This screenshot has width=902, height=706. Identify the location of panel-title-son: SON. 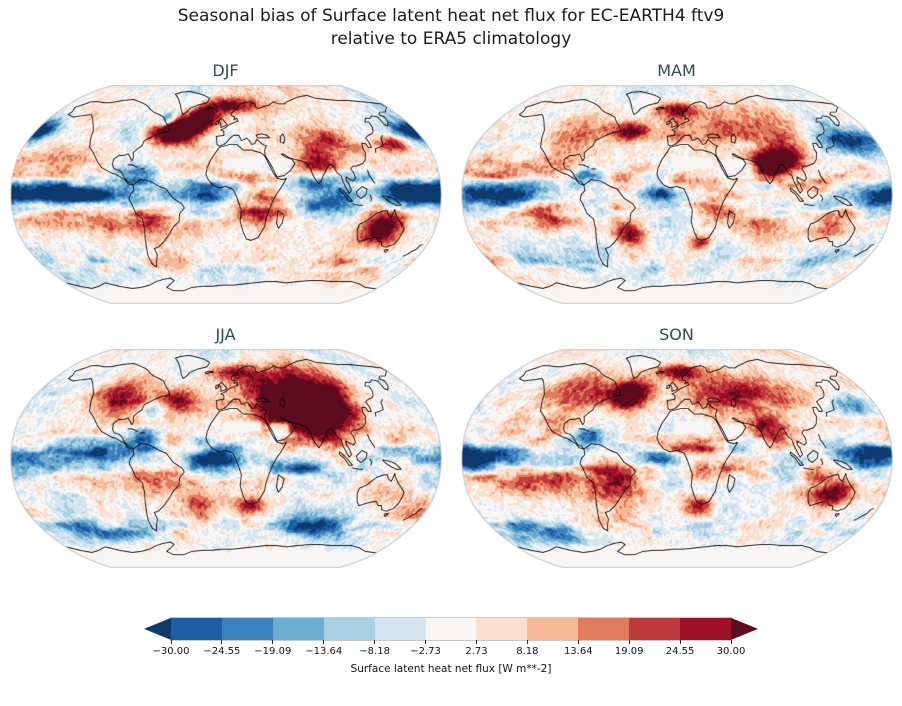
(676, 334).